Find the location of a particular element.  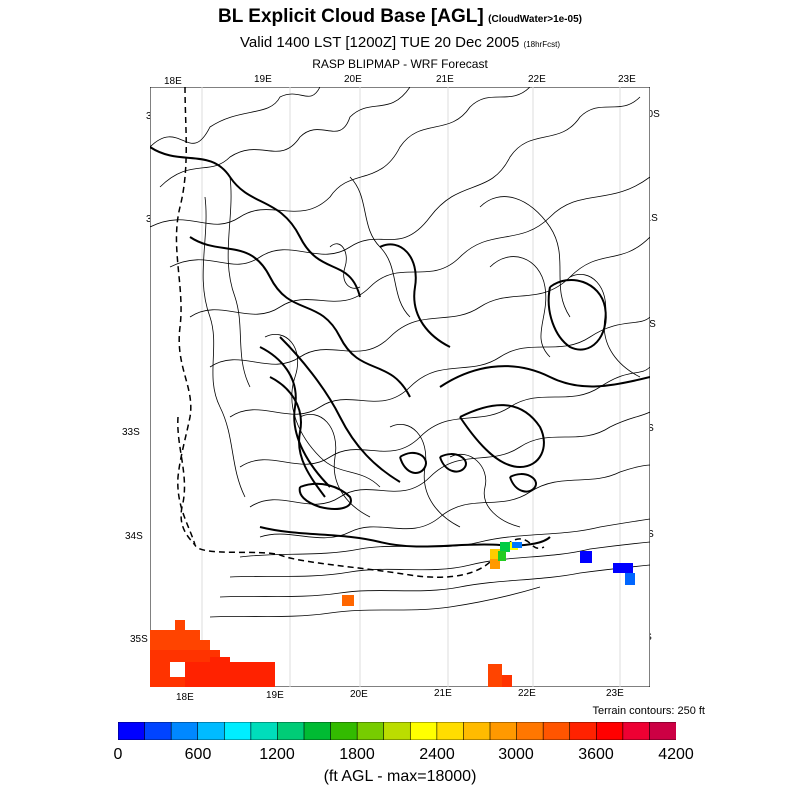

lat-label-right-30s: 30S is located at coordinates (651, 114).